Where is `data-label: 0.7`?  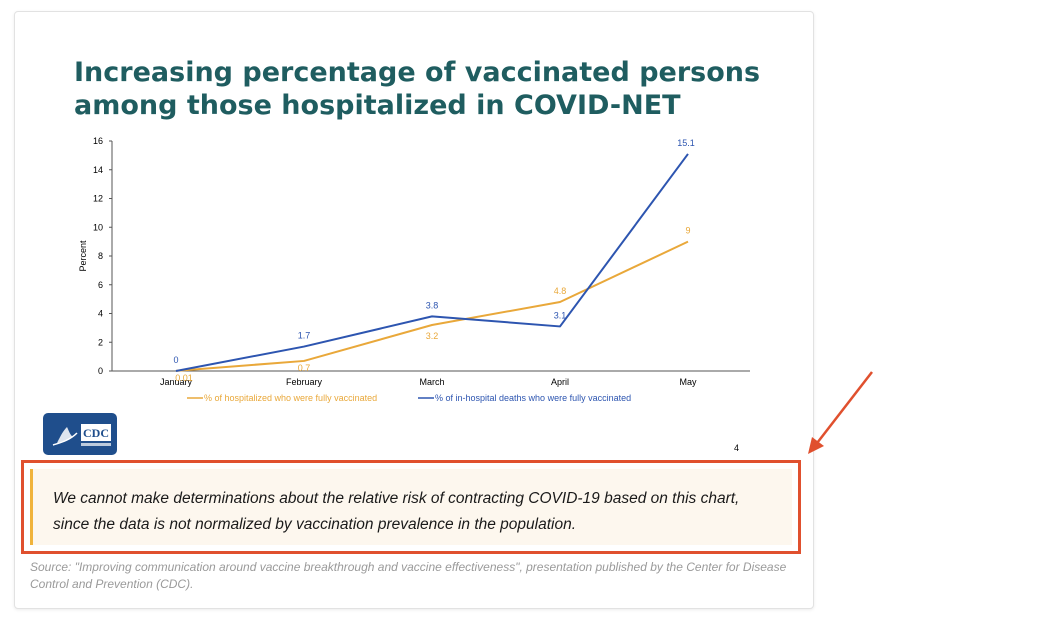 data-label: 0.7 is located at coordinates (304, 368).